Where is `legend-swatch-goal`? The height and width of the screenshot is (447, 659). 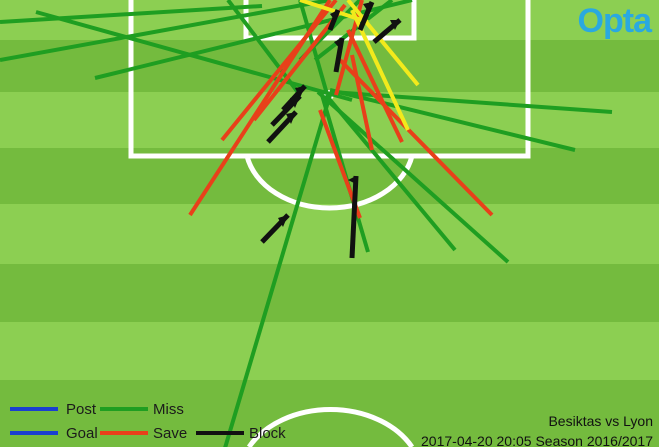
legend-swatch-goal is located at coordinates (34, 433).